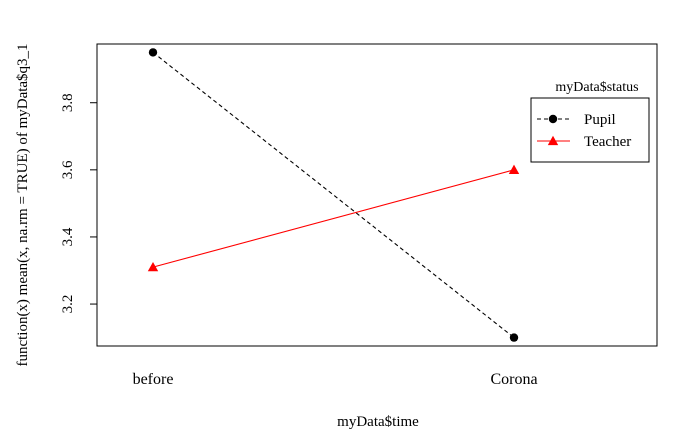 Image resolution: width=695 pixels, height=444 pixels. Describe the element at coordinates (68, 169) in the screenshot. I see `y-tick-label: 3.6` at that location.